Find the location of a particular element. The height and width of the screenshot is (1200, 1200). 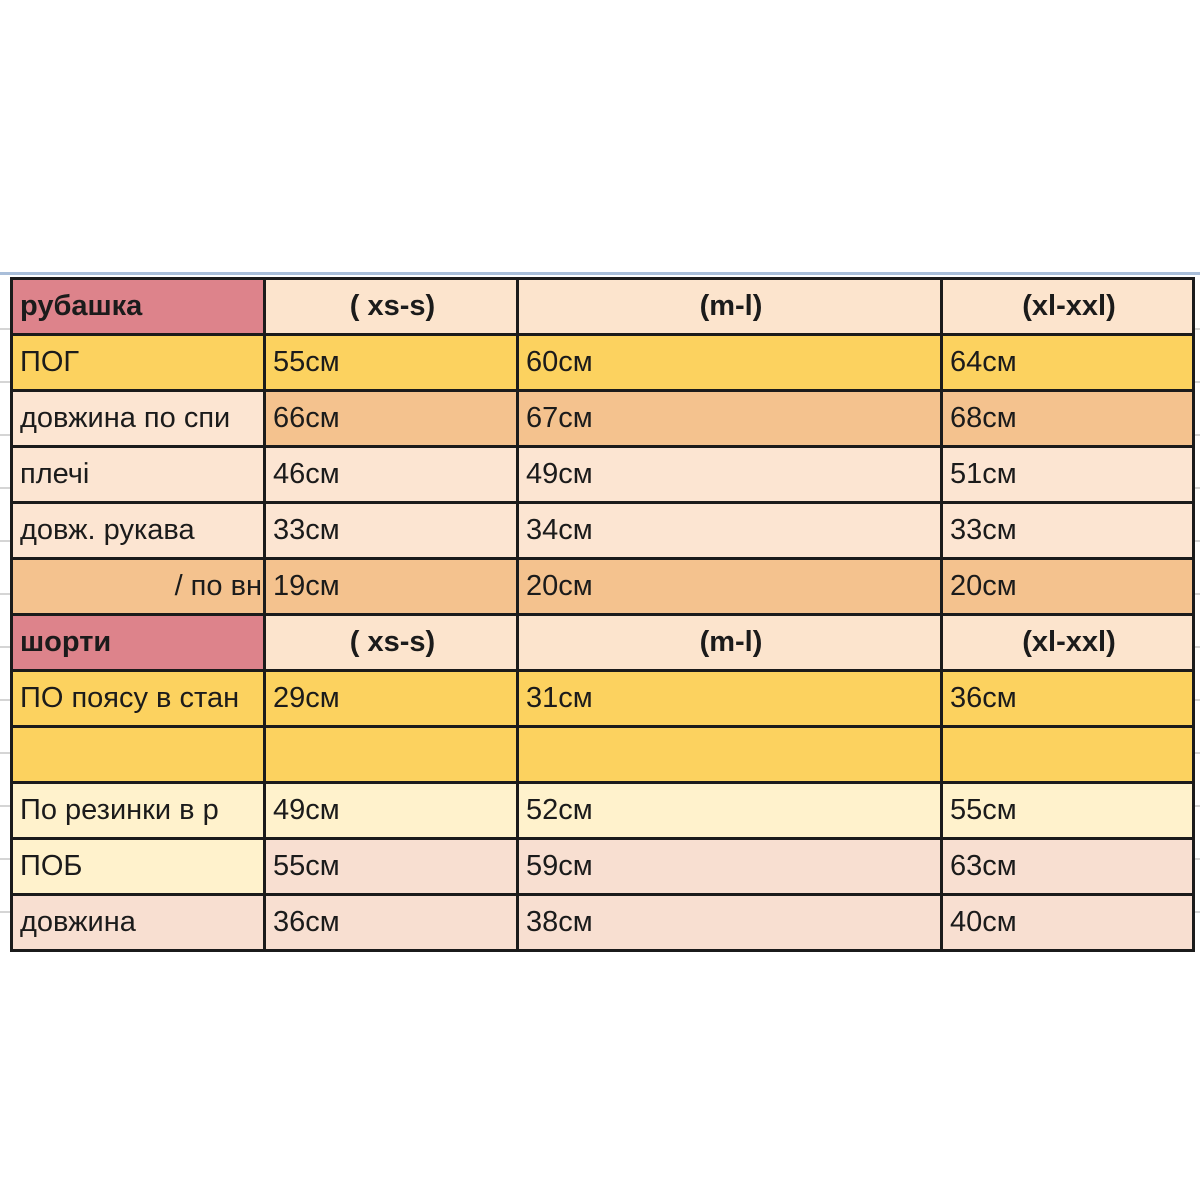

measurement-value-cell: 67см is located at coordinates (729, 418).